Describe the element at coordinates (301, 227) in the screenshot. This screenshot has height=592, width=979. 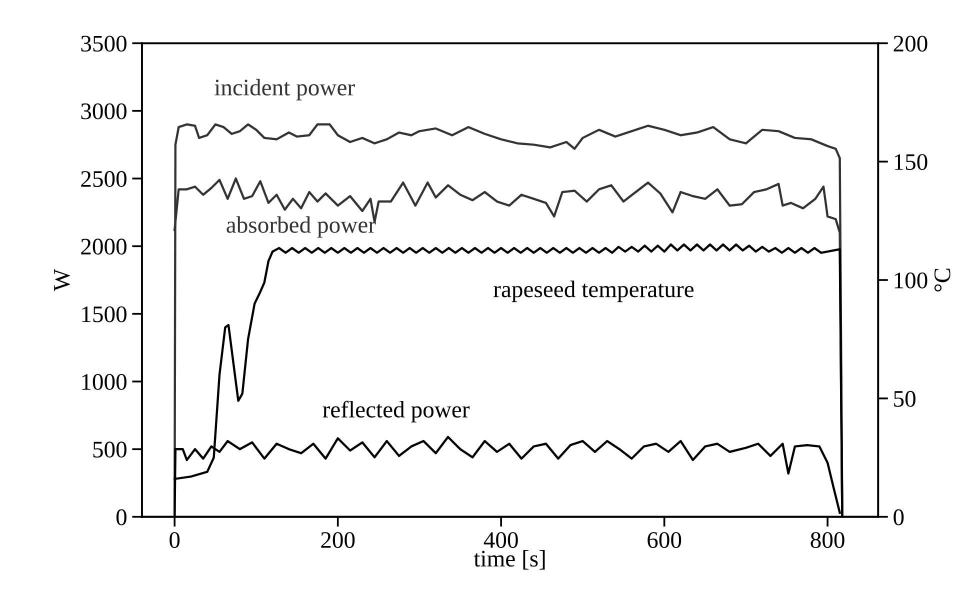
I see `series-label: absorbed power` at that location.